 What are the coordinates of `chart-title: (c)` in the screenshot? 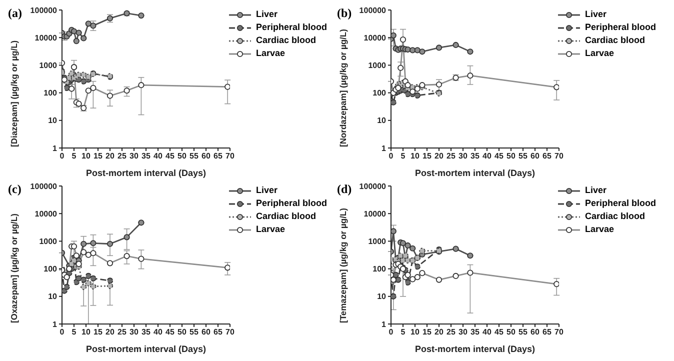 It's located at (15, 189).